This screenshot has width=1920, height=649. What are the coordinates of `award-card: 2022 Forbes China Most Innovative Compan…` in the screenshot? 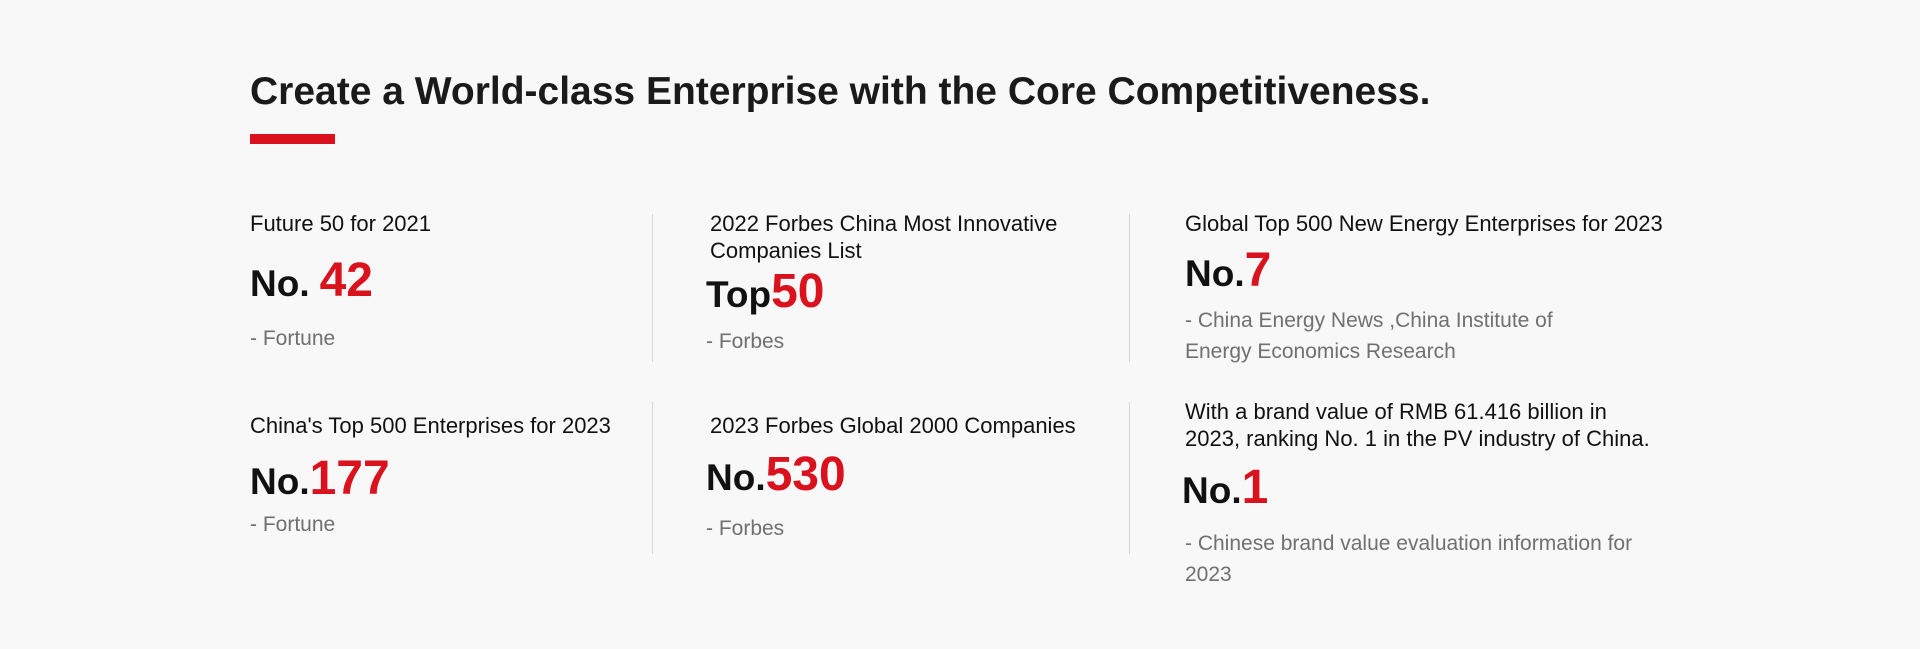 It's located at (906, 283).